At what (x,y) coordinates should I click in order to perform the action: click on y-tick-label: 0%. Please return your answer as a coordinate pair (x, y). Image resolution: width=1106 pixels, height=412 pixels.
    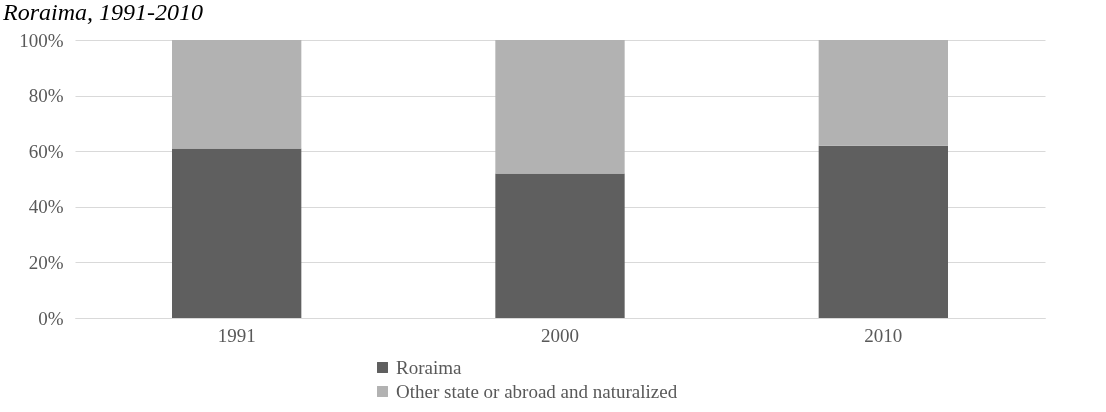
    Looking at the image, I should click on (51, 318).